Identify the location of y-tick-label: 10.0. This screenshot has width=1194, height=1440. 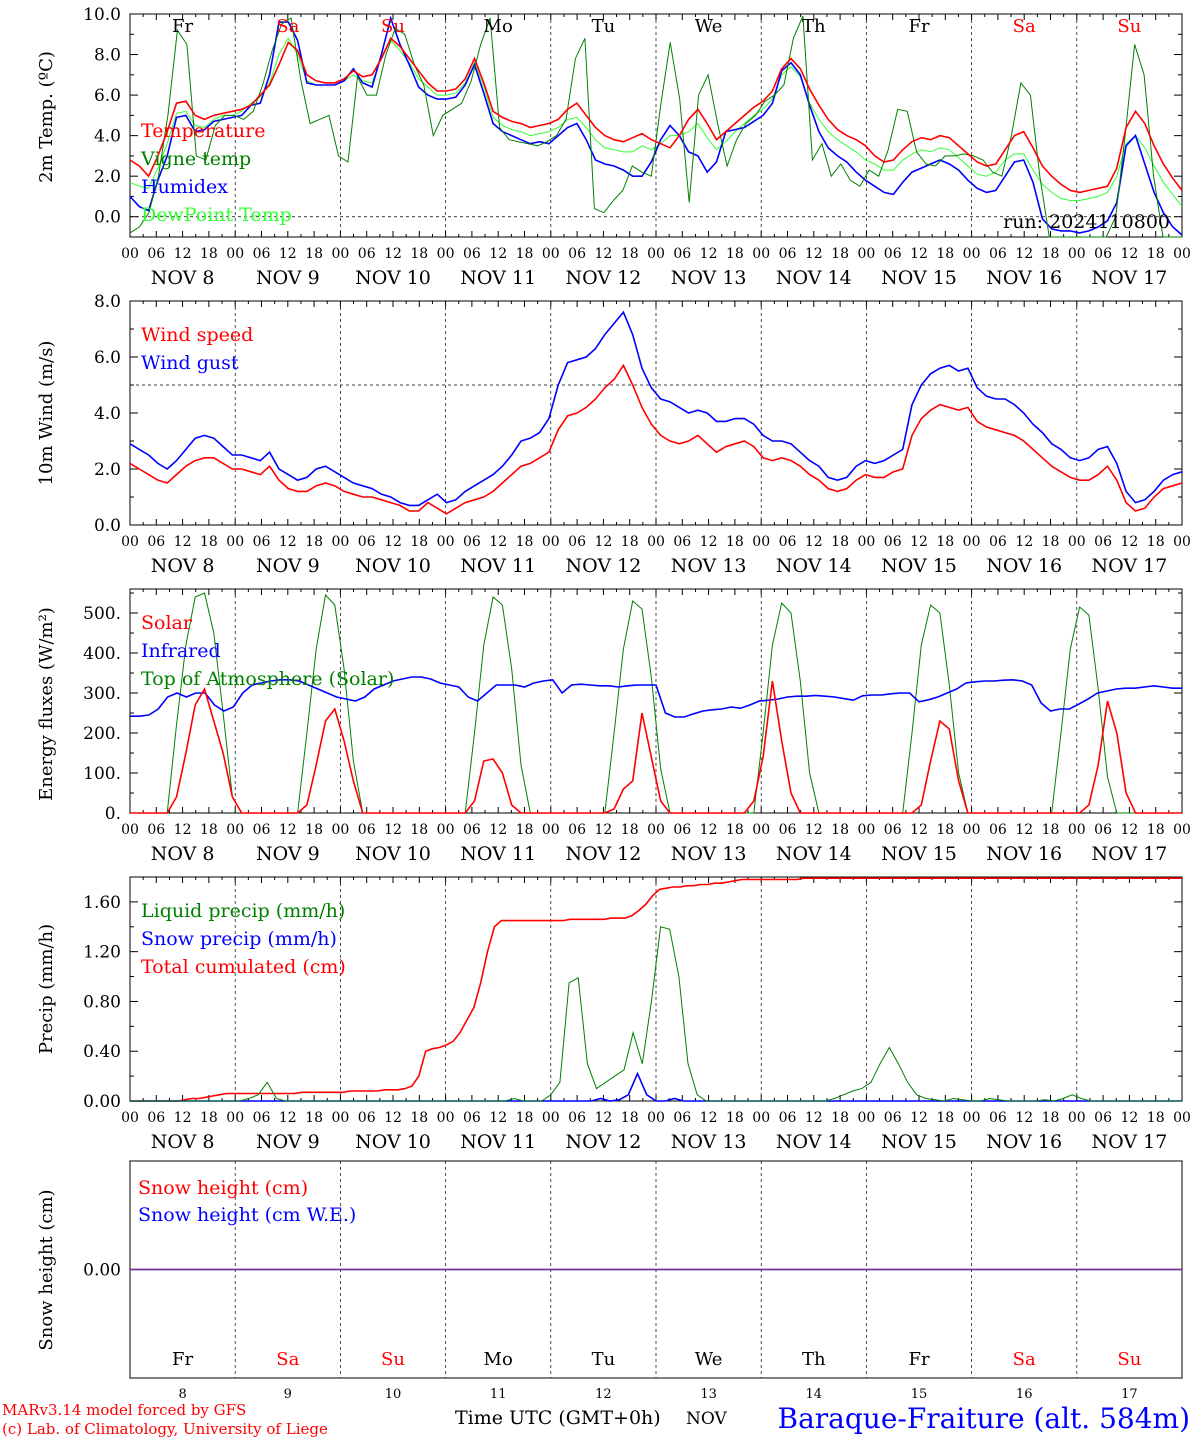
(102, 15).